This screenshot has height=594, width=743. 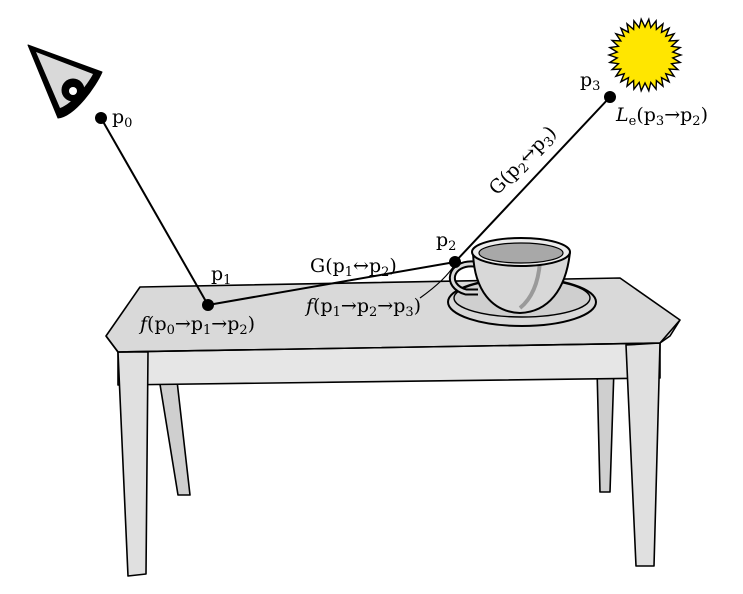 I want to click on cup-handle-fill, so click(x=464, y=278).